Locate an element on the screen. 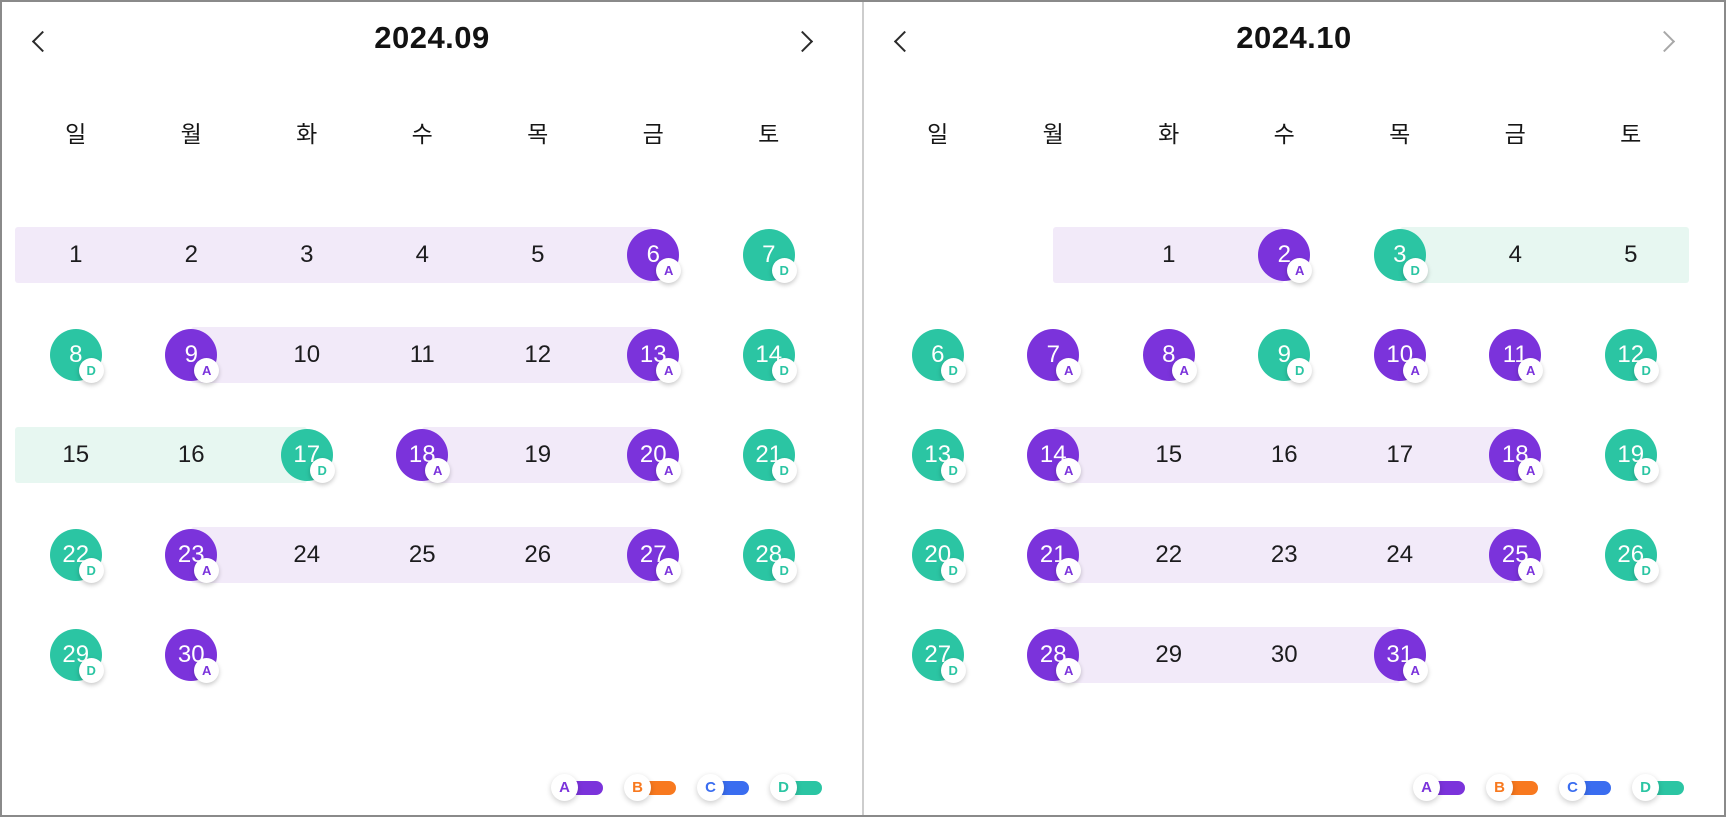  week-row: 20 D 21 A 22 23 24 25 A 26 D is located at coordinates (1294, 555).